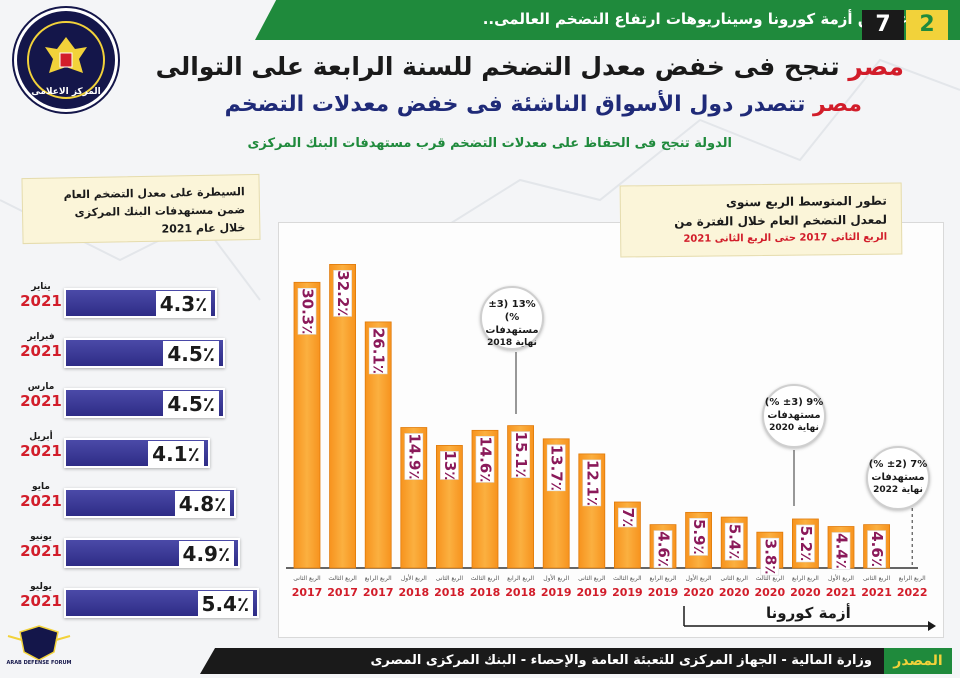  I want to click on media-center-logo: المركز الاعلامى, so click(66, 60).